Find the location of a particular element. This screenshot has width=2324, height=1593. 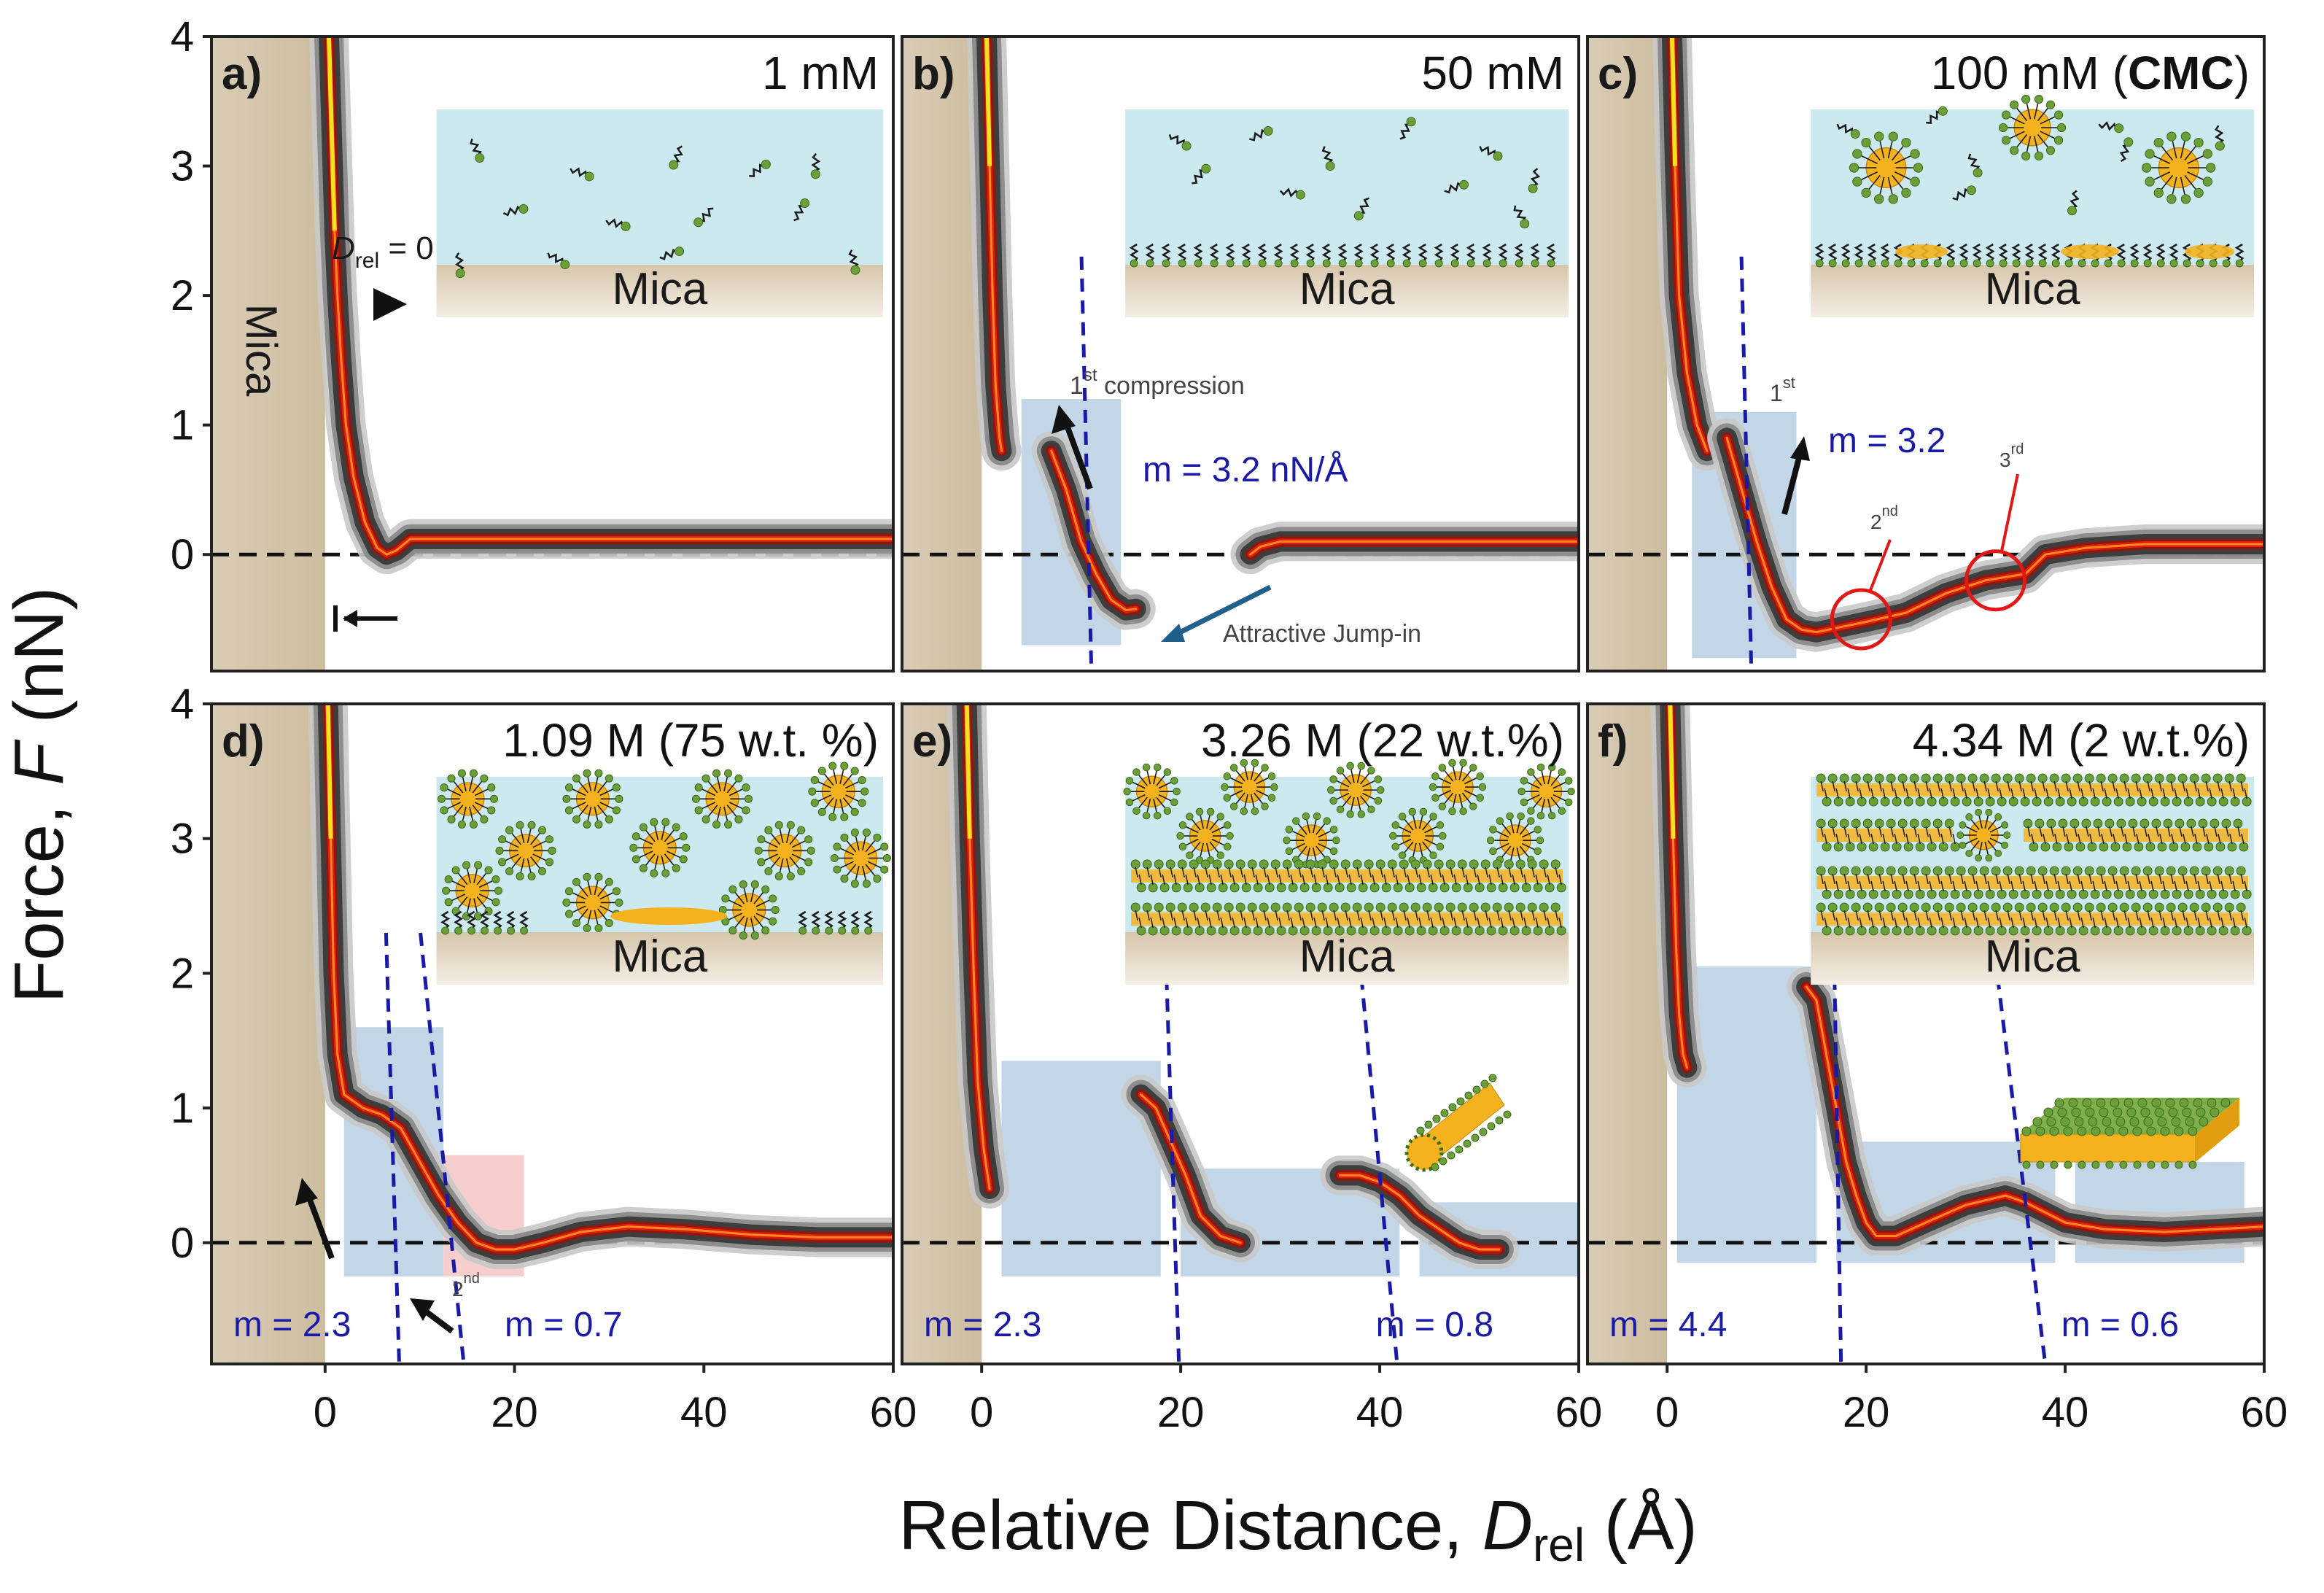

x-tick-label: 20 is located at coordinates (514, 1412).